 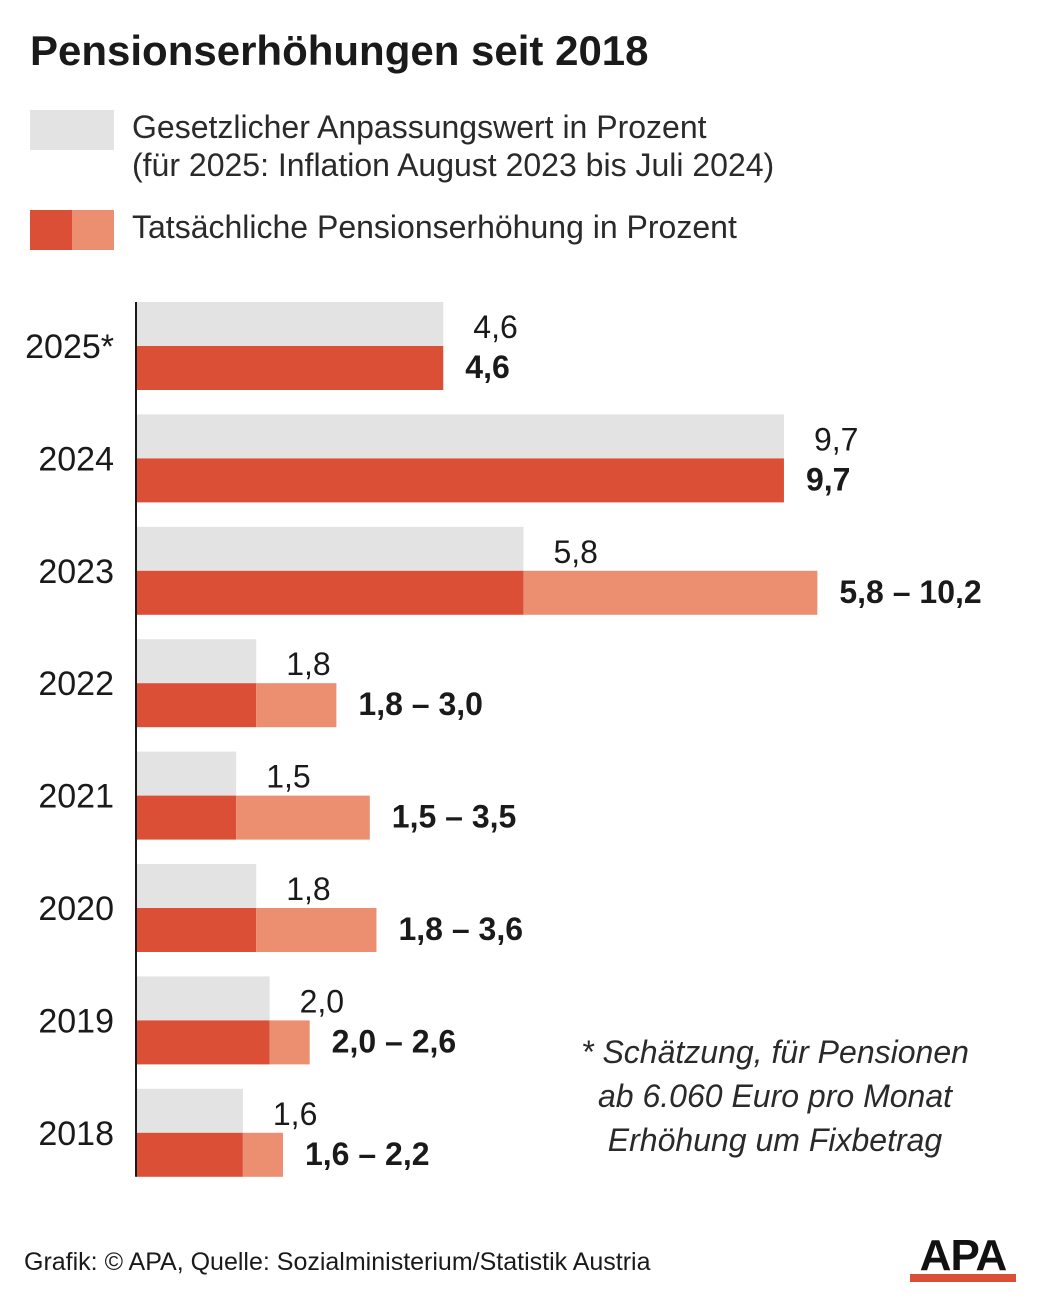 What do you see at coordinates (434, 227) in the screenshot?
I see `legend-label-actual: Tatsächliche Pensionserhöhung in Prozent` at bounding box center [434, 227].